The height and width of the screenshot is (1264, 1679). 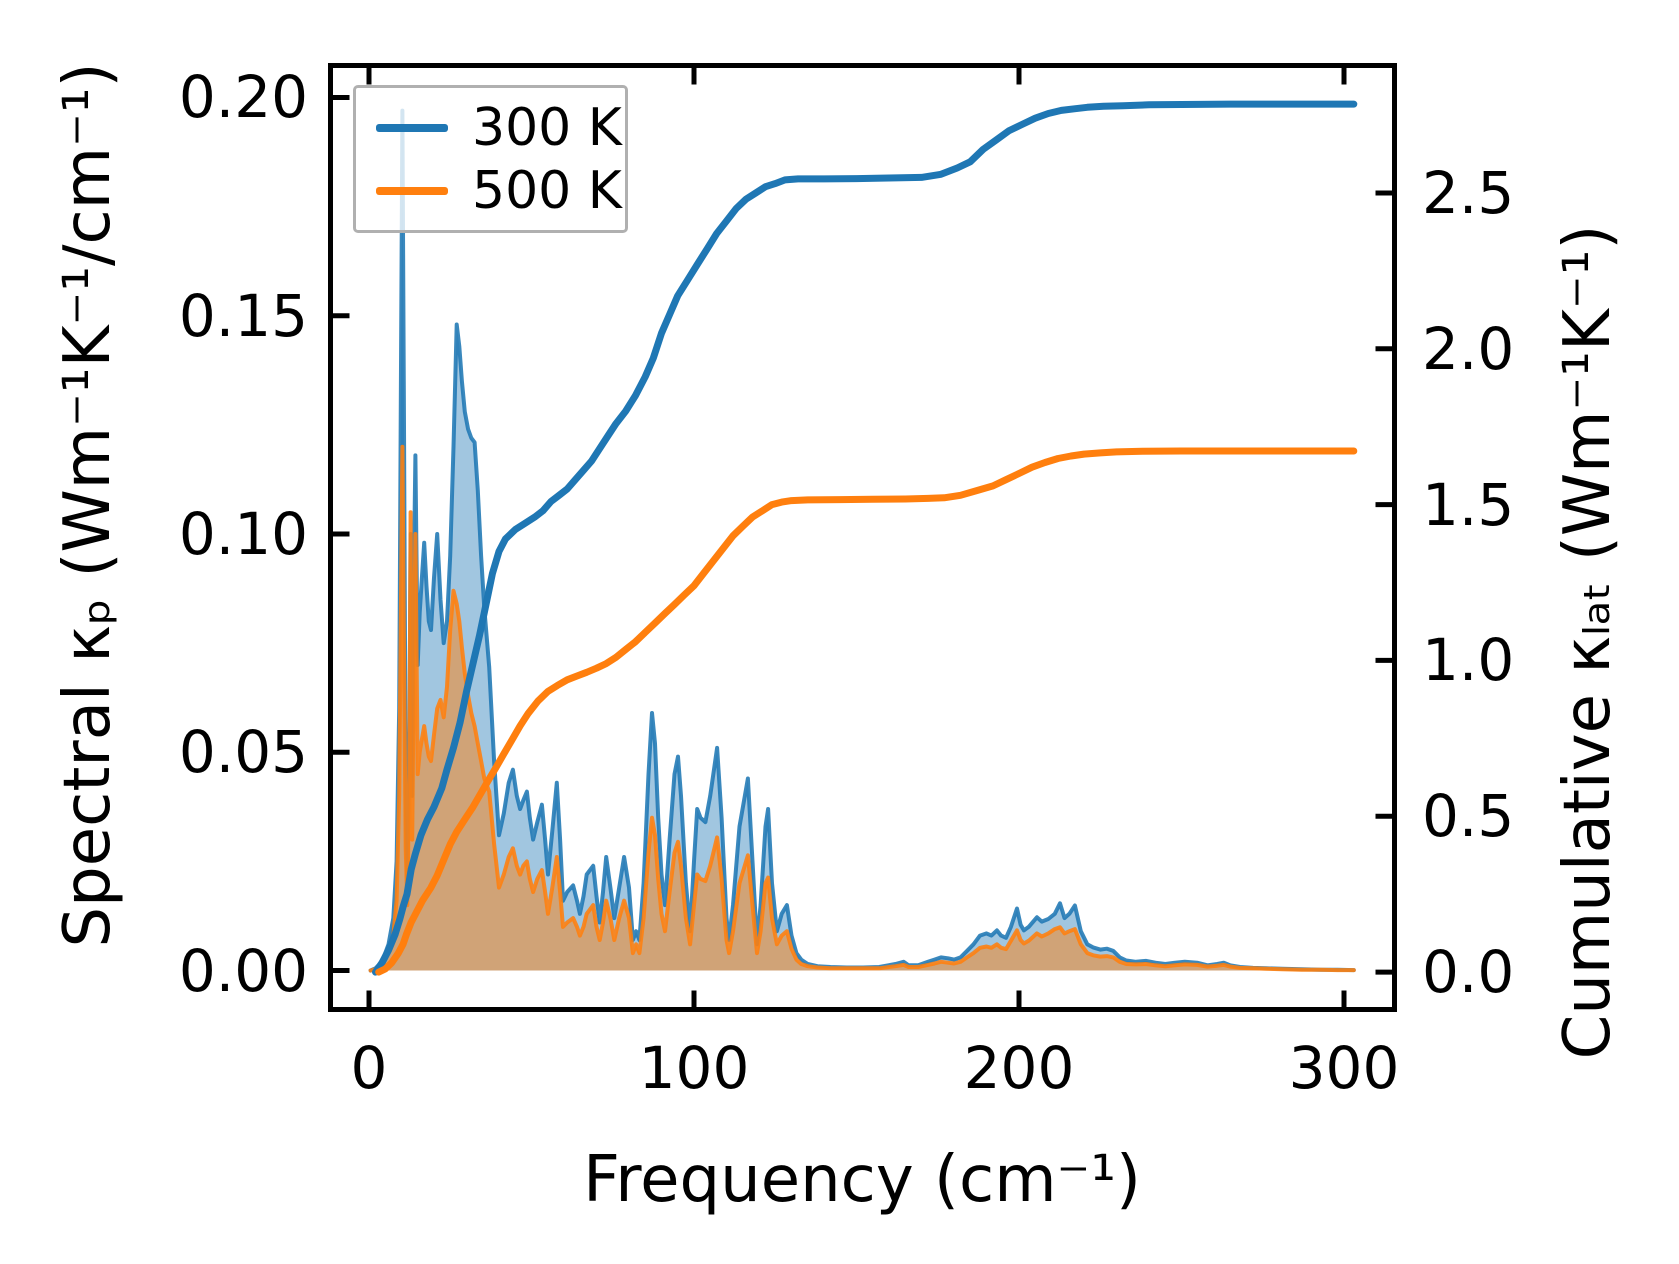 I want to click on legend-entry-300-k: 300 K, so click(x=490, y=127).